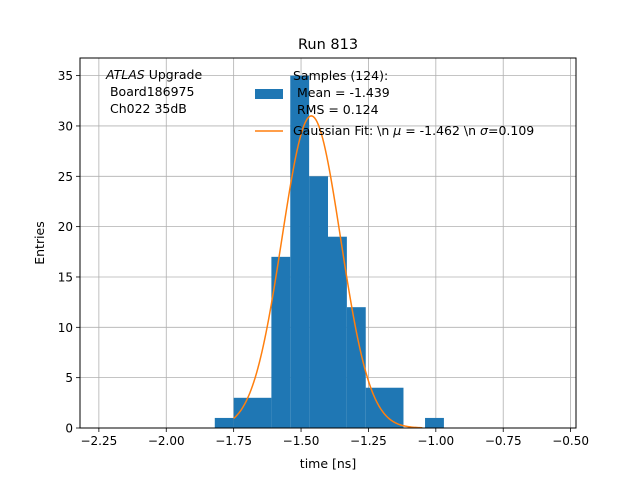  Describe the element at coordinates (146, 108) in the screenshot. I see `annotation-line-3: Ch022 35dB` at that location.